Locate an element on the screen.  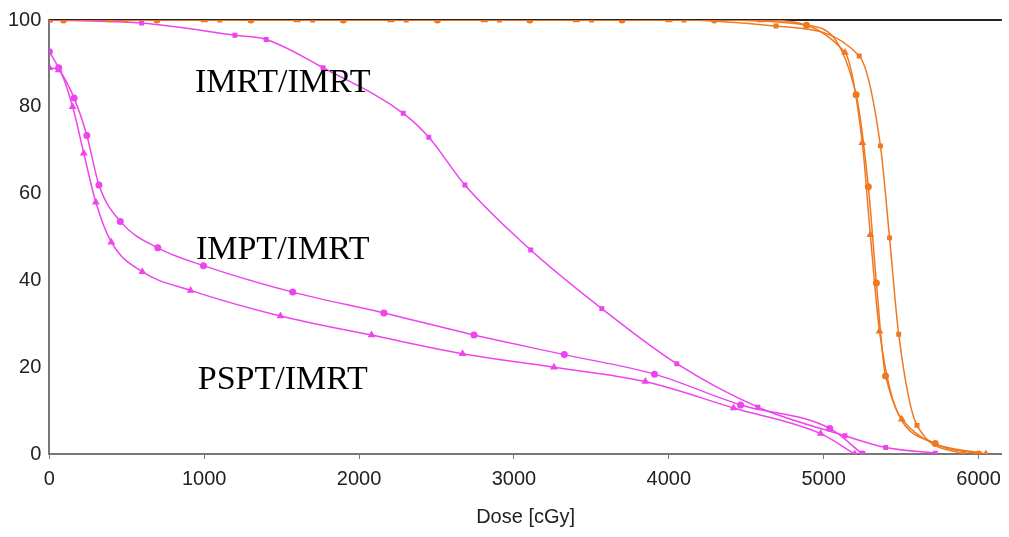
y-tick-label: 0 is located at coordinates (36, 452).